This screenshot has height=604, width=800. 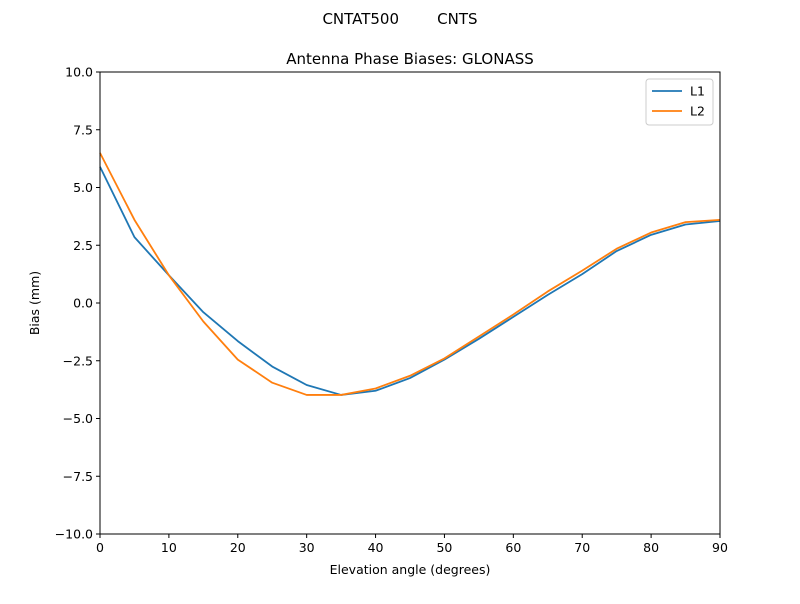 What do you see at coordinates (78, 360) in the screenshot?
I see `y-tick-label: −2.5` at bounding box center [78, 360].